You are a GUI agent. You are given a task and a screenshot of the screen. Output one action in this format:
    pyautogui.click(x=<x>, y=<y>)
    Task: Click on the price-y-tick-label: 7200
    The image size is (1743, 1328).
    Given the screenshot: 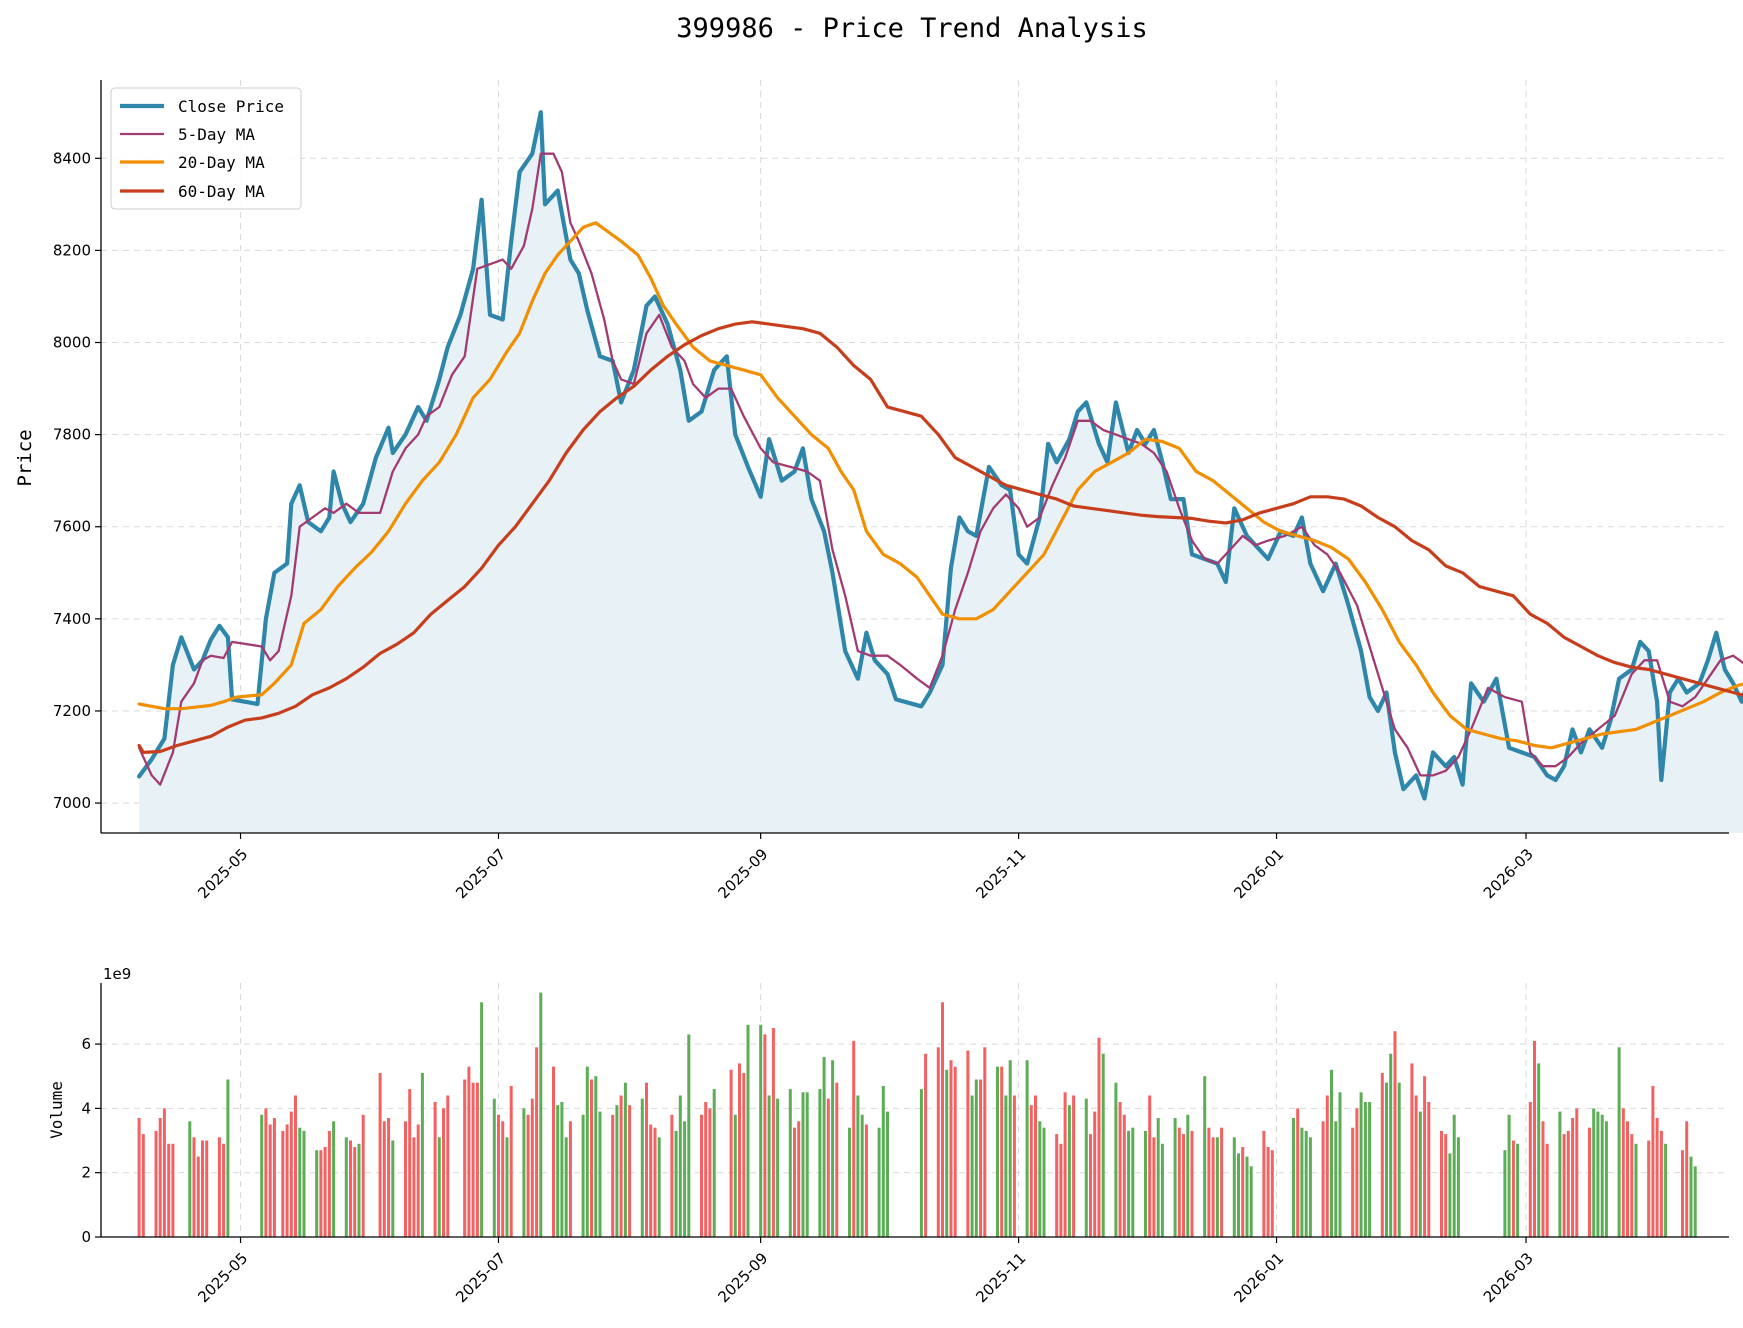 What is the action you would take?
    pyautogui.click(x=72, y=711)
    